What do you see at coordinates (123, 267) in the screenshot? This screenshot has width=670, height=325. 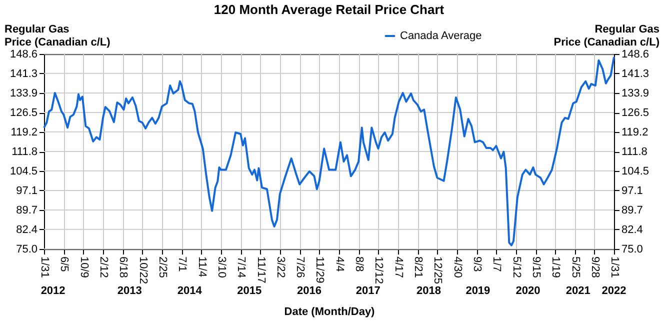 I see `x-tick-label: 6/18` at bounding box center [123, 267].